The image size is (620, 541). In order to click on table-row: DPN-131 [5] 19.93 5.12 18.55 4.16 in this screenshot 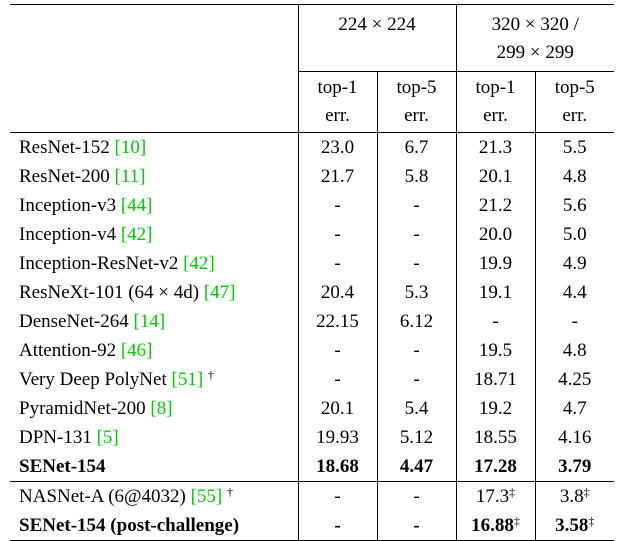, I will do `click(312, 437)`.